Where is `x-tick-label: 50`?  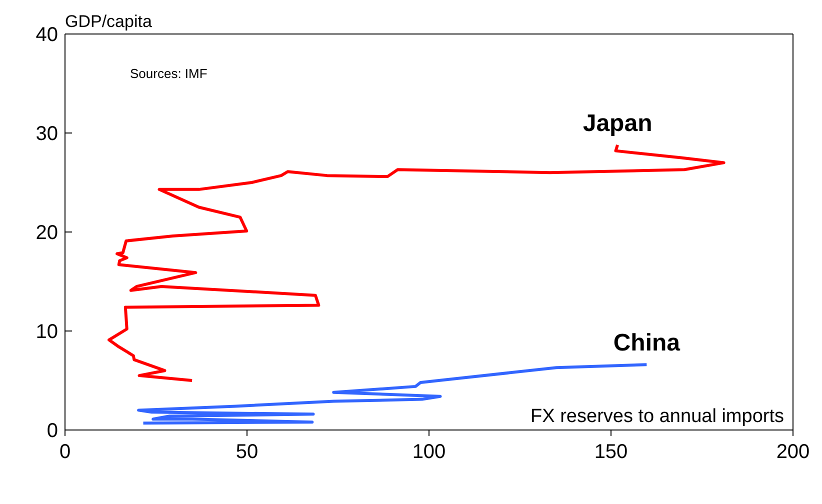
x-tick-label: 50 is located at coordinates (247, 452).